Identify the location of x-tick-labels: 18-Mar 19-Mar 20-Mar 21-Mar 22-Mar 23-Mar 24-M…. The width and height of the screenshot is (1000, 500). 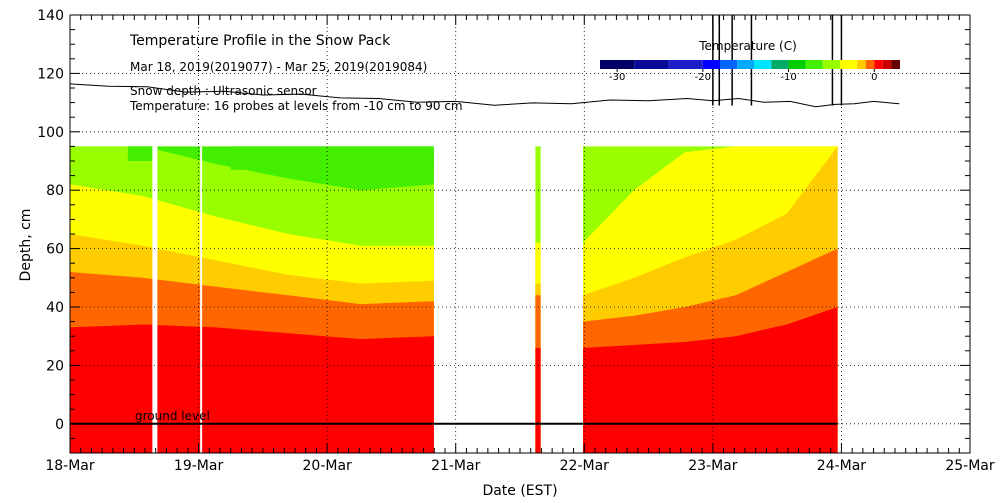
(520, 466).